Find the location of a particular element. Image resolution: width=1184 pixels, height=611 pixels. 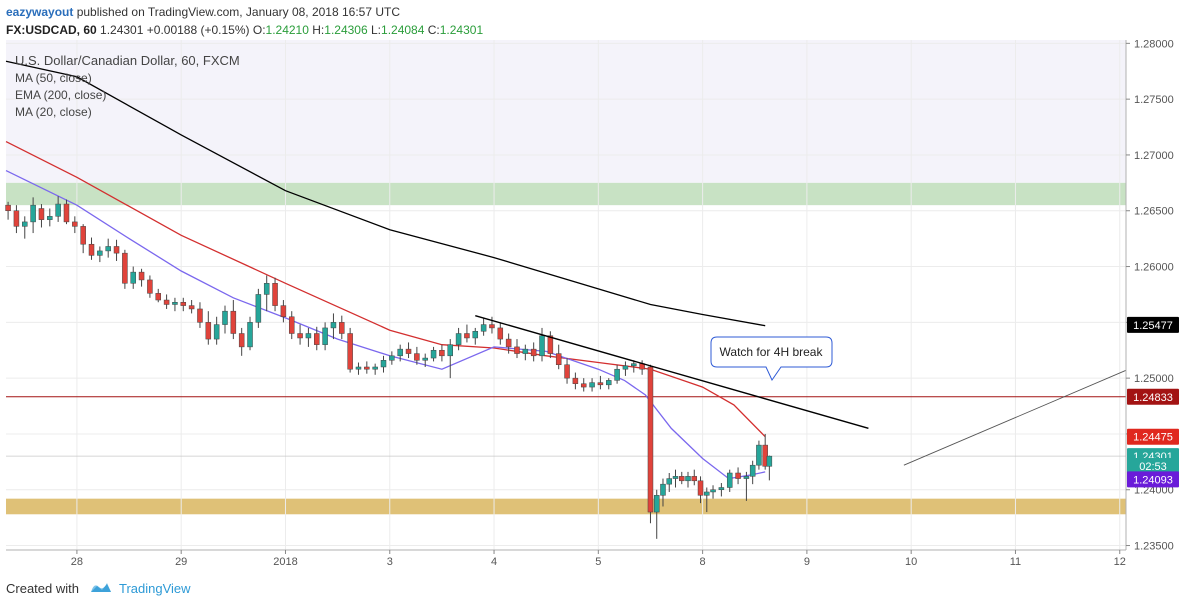

footer: Created with TradingView is located at coordinates (98, 588).